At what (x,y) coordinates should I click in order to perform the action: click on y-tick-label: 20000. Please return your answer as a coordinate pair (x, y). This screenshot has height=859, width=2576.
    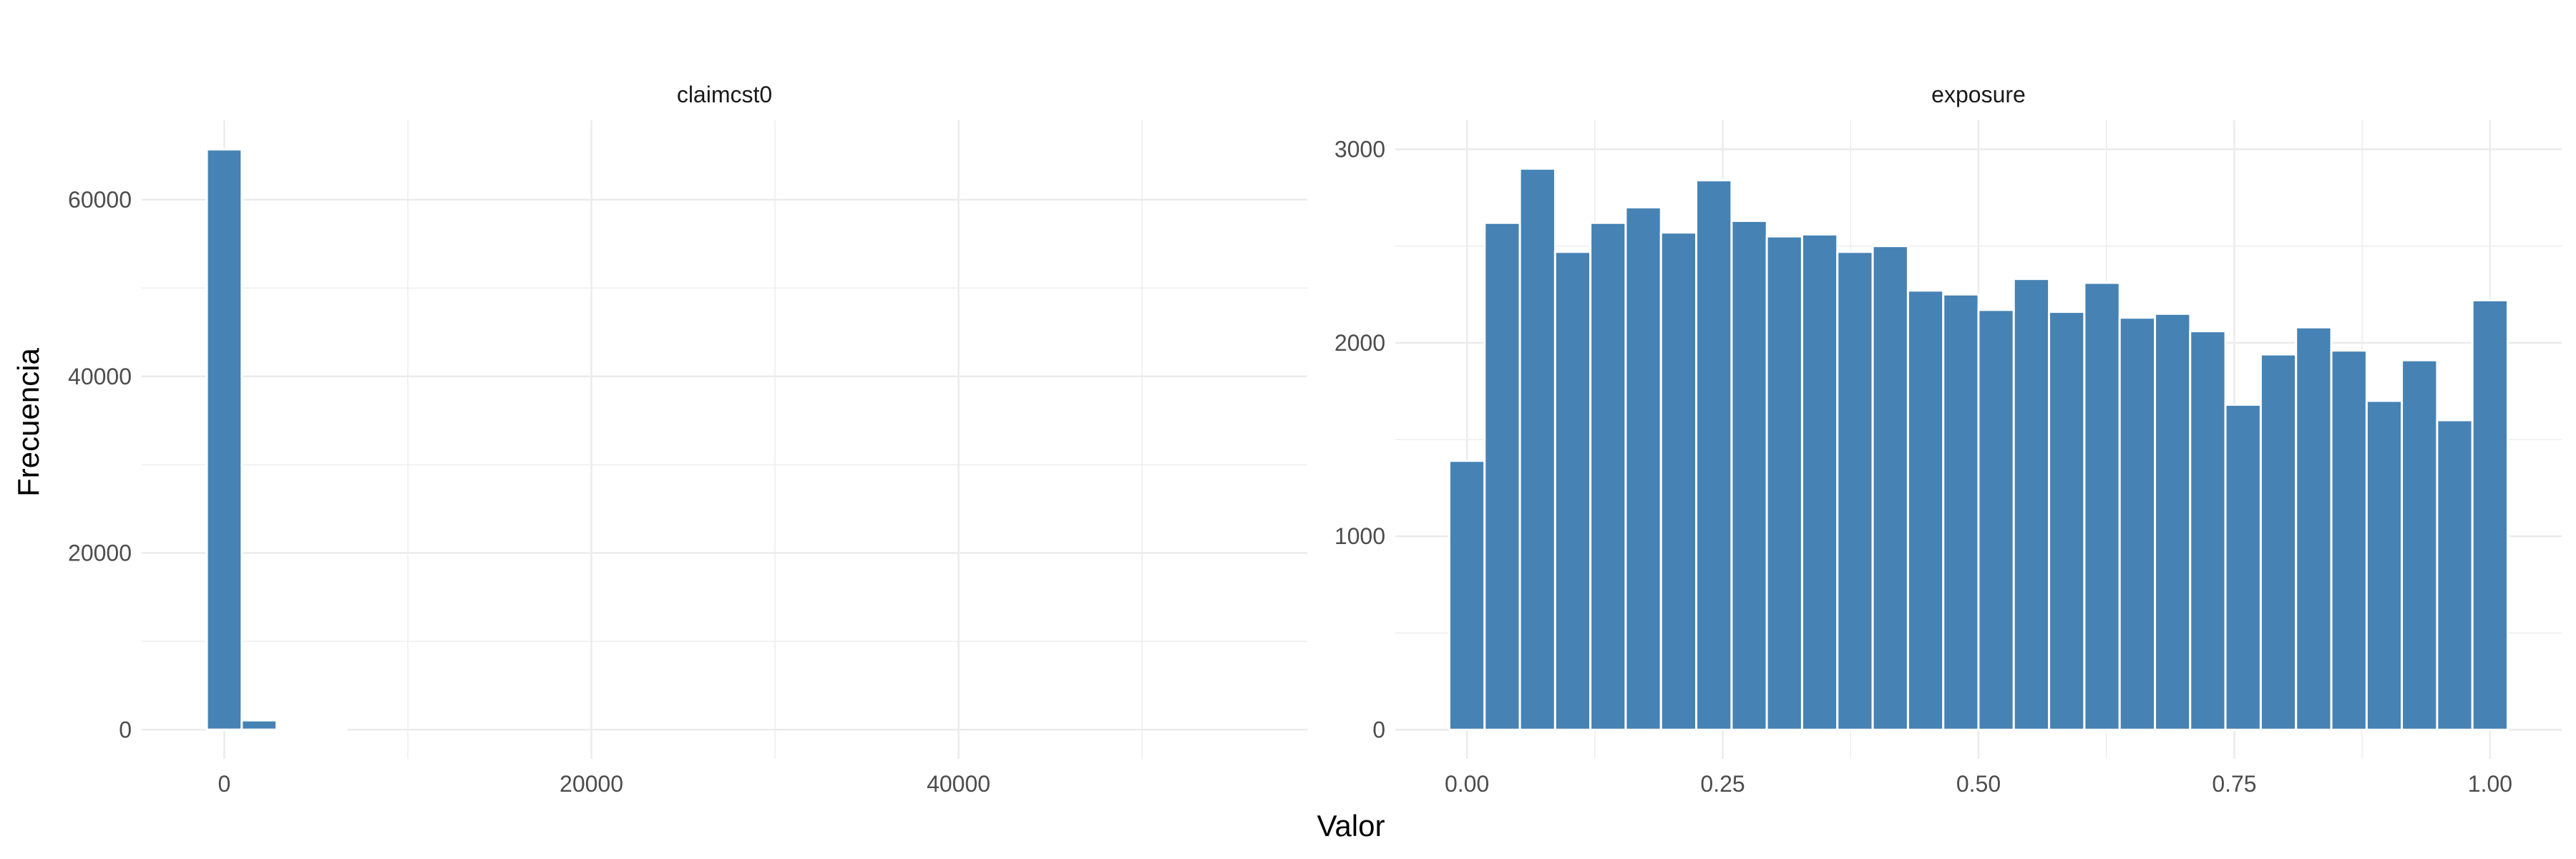
    Looking at the image, I should click on (100, 553).